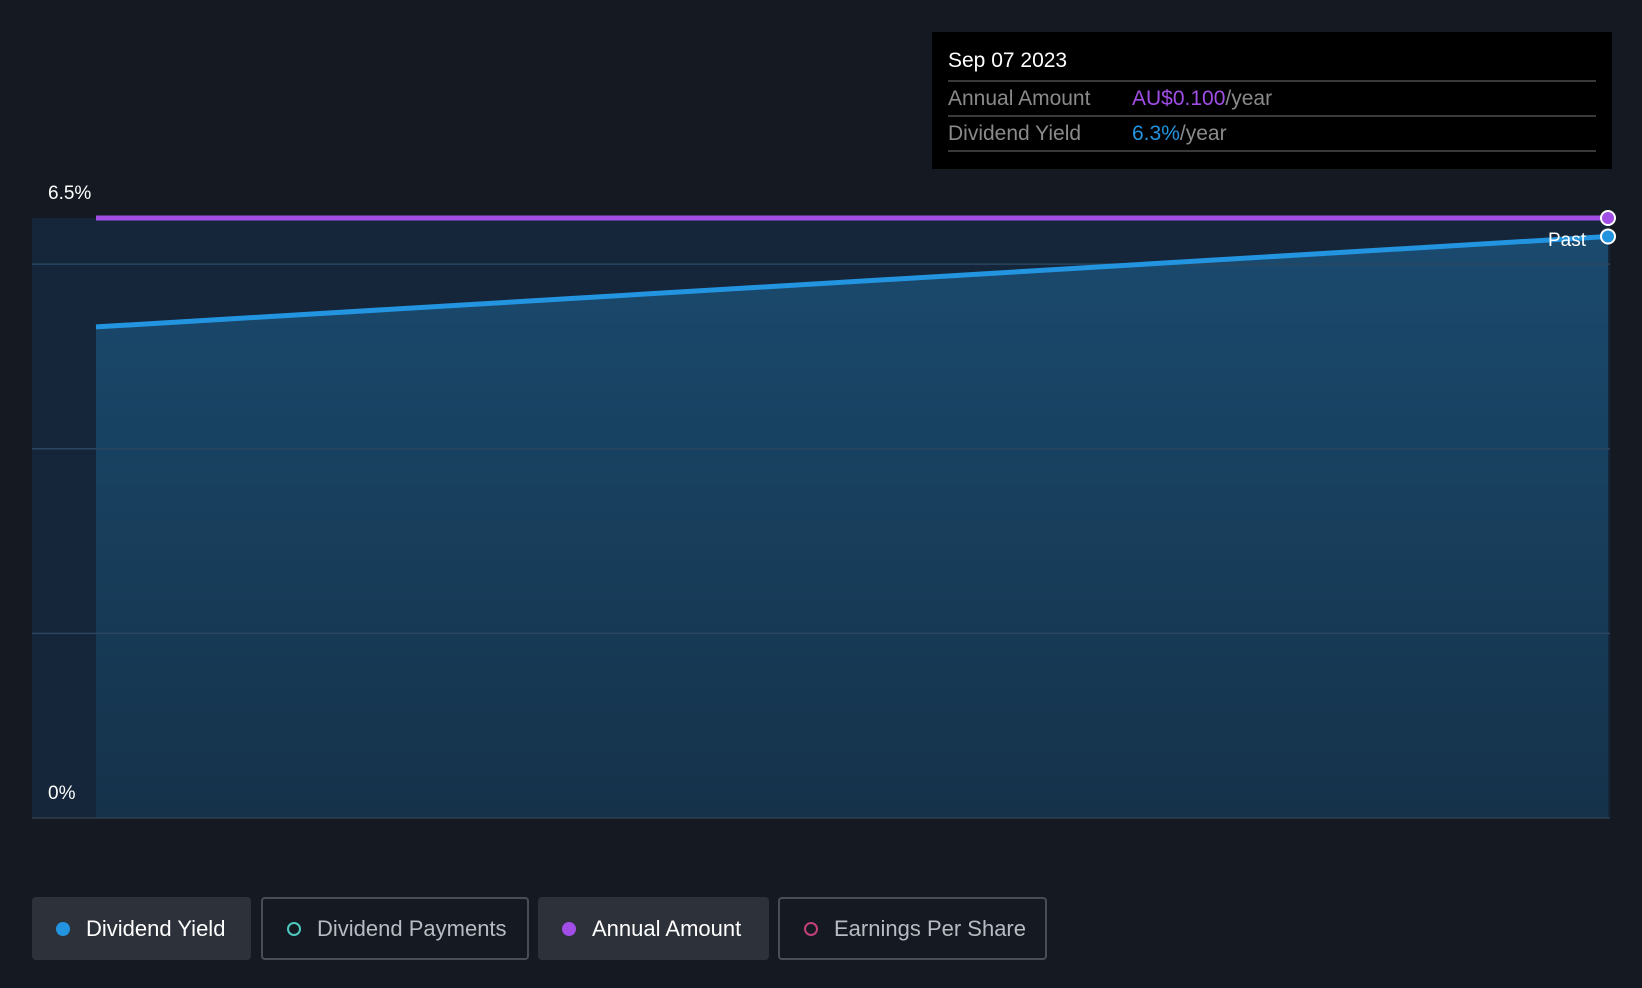  I want to click on legend-label: Dividend Yield, so click(156, 928).